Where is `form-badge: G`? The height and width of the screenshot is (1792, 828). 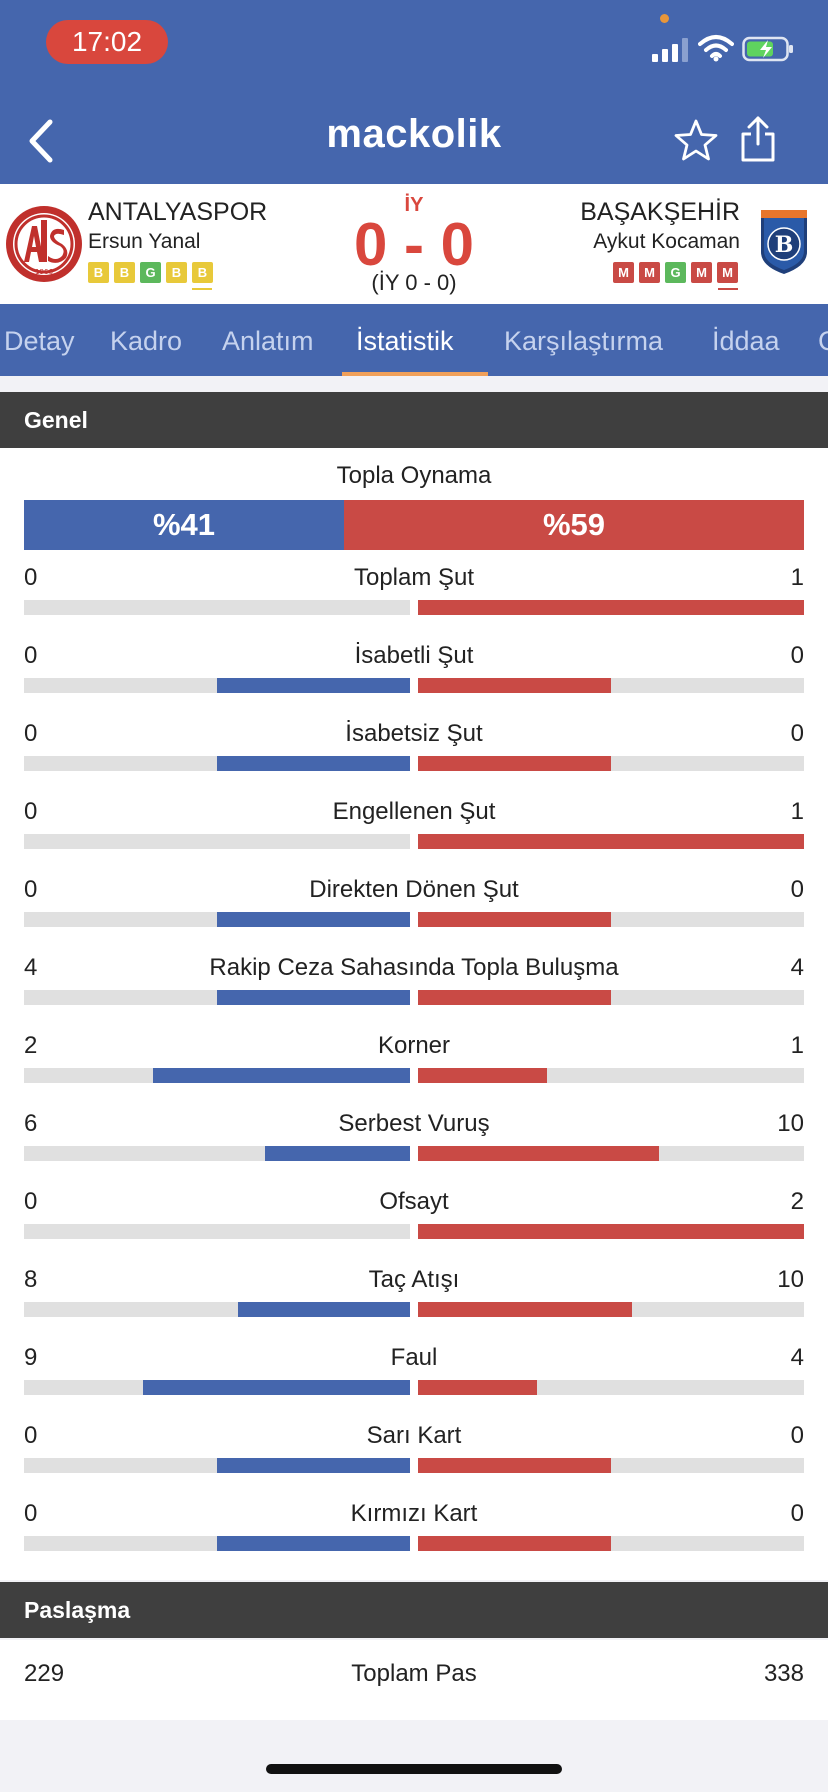 form-badge: G is located at coordinates (150, 272).